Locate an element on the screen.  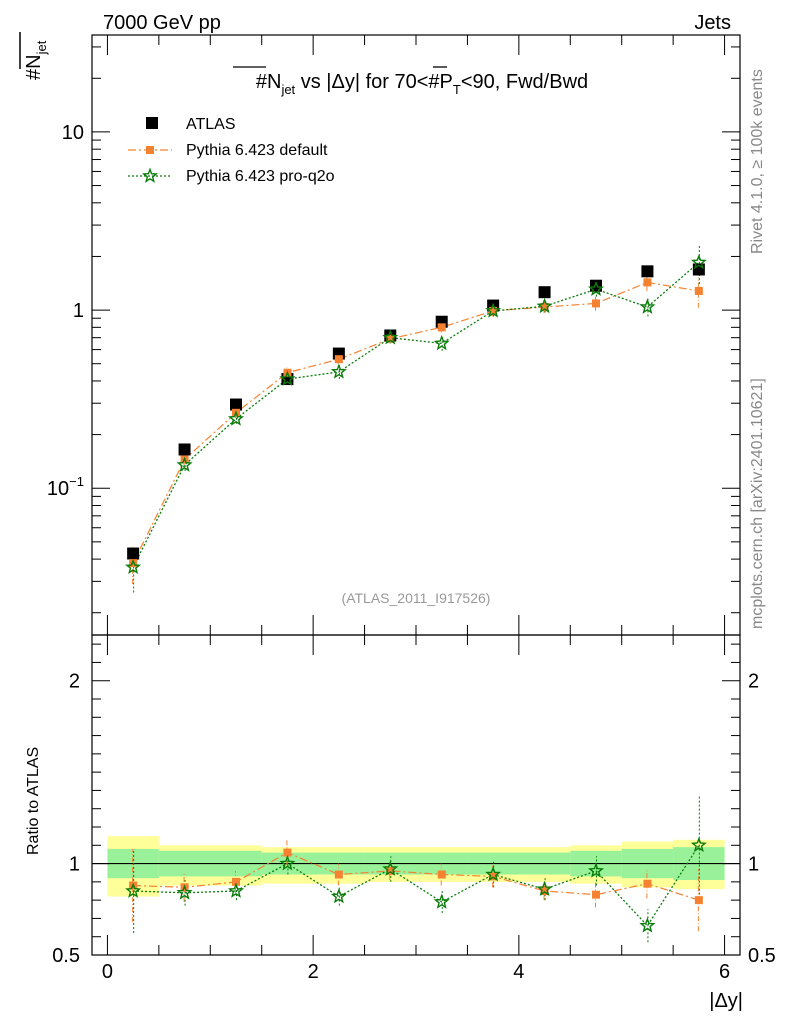
main-y-tick-label: 10−1 is located at coordinates (65, 487).